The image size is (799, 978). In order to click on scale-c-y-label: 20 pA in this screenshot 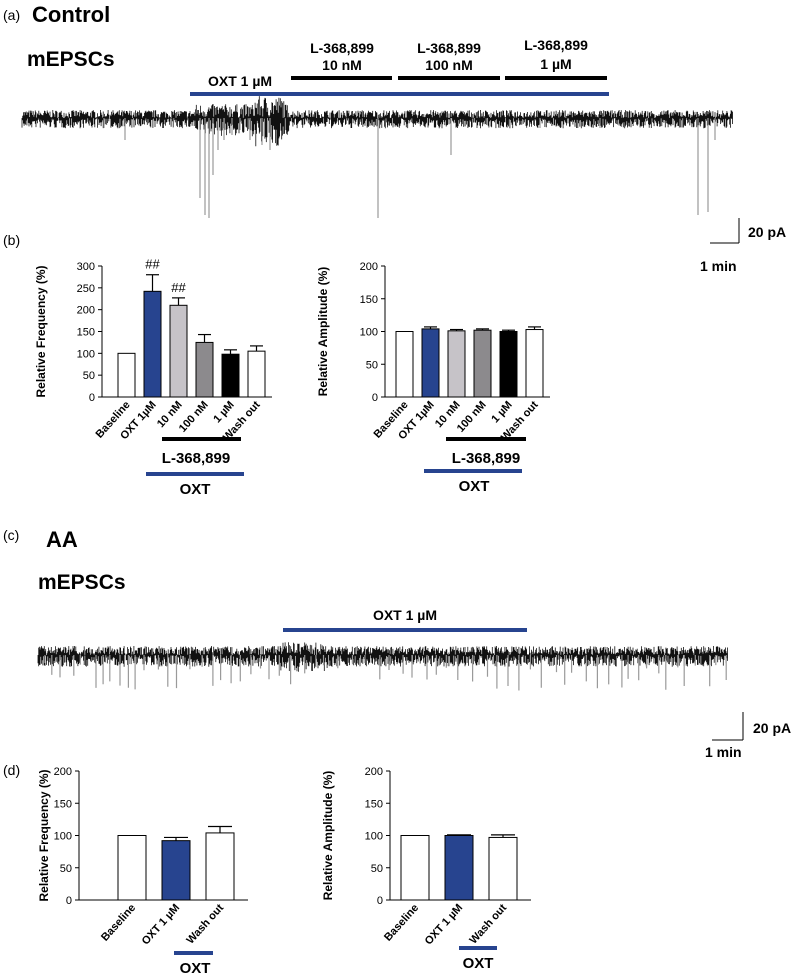, I will do `click(772, 728)`.